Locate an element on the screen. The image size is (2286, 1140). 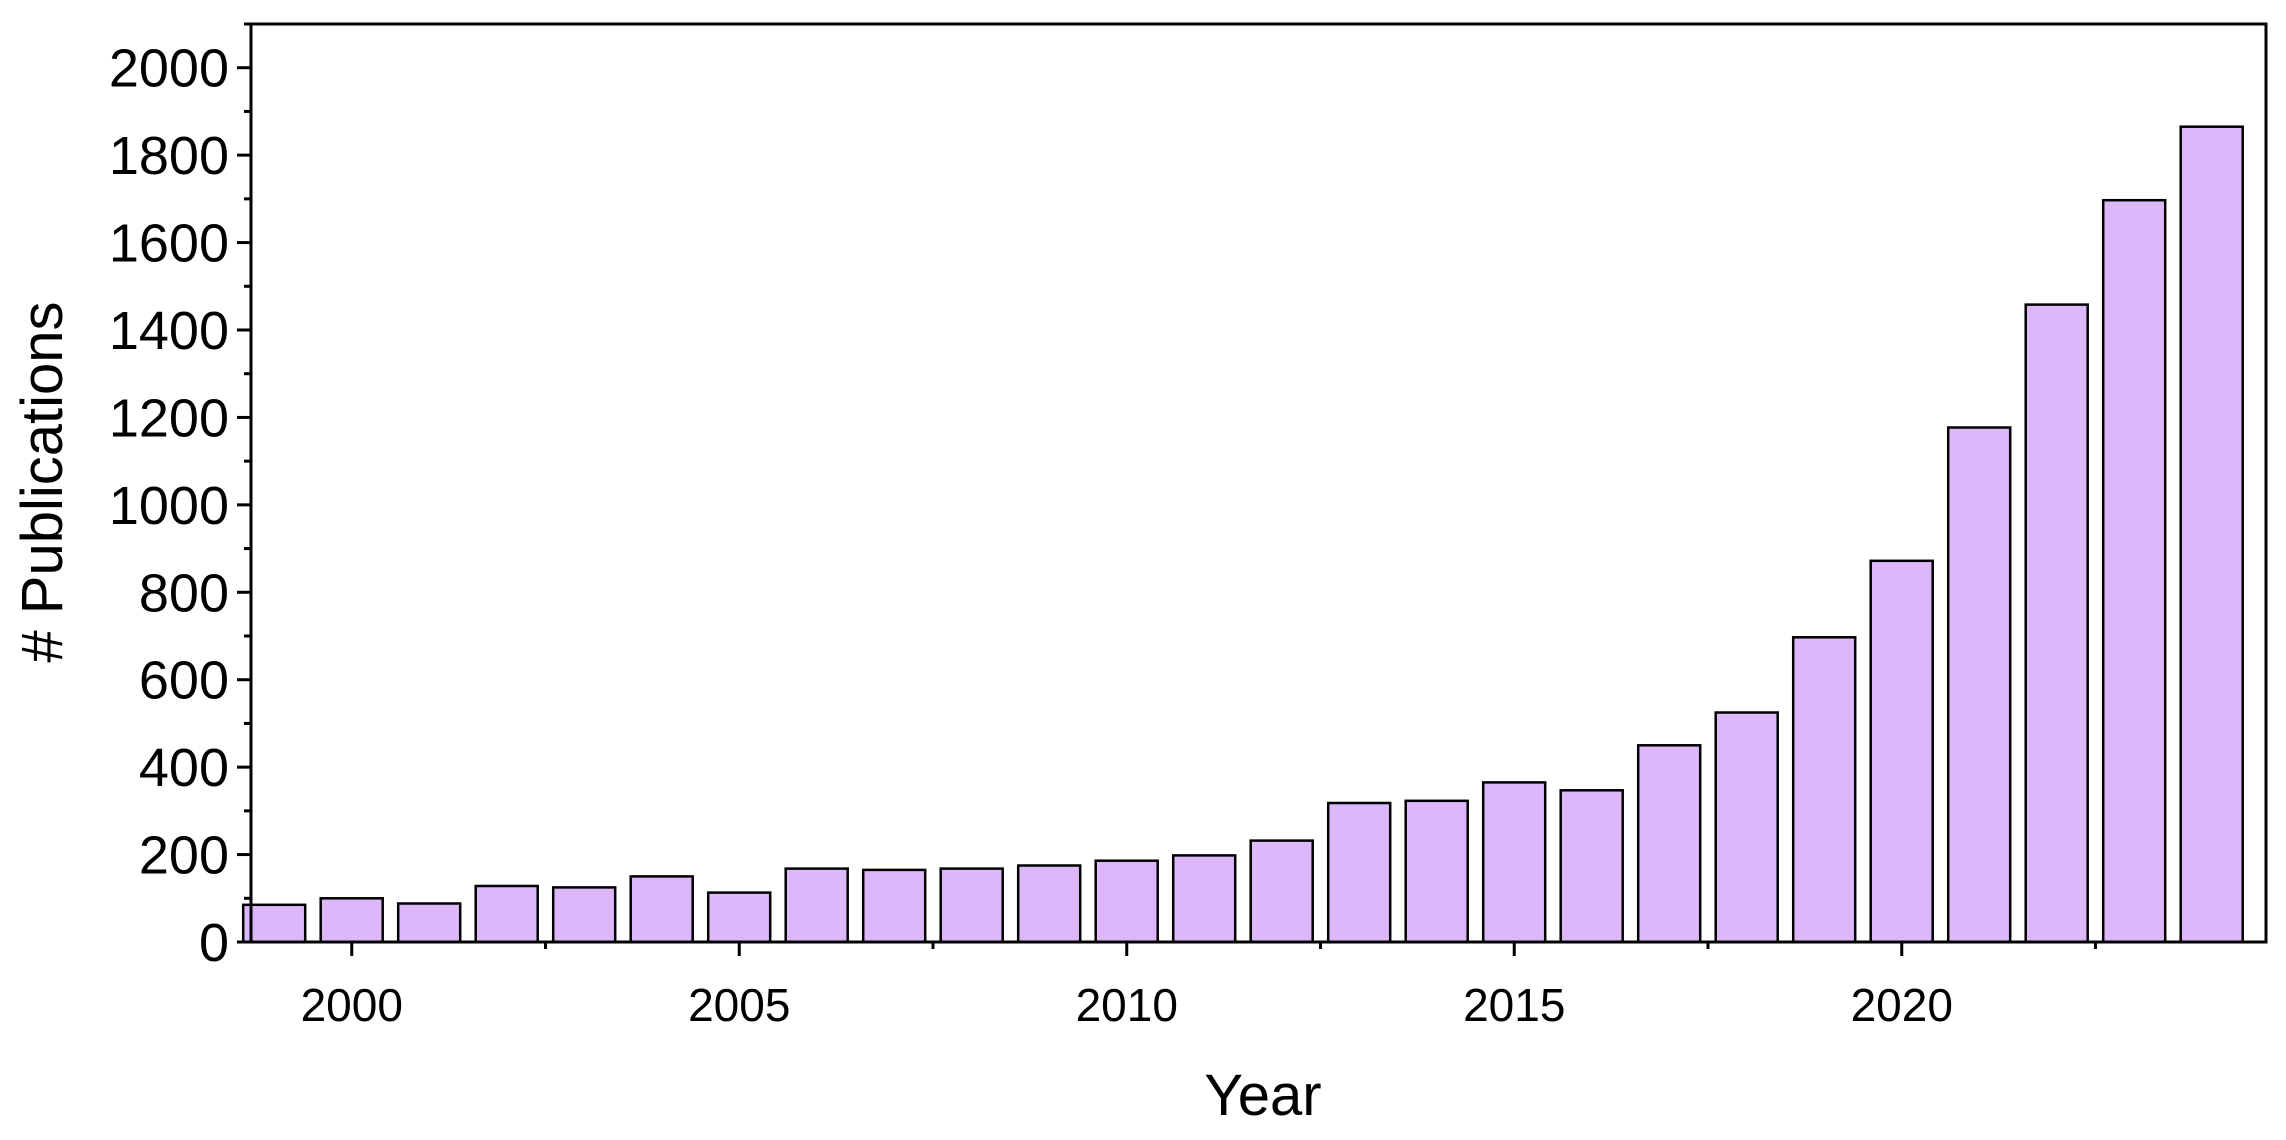
bar-2019 is located at coordinates (1824, 790).